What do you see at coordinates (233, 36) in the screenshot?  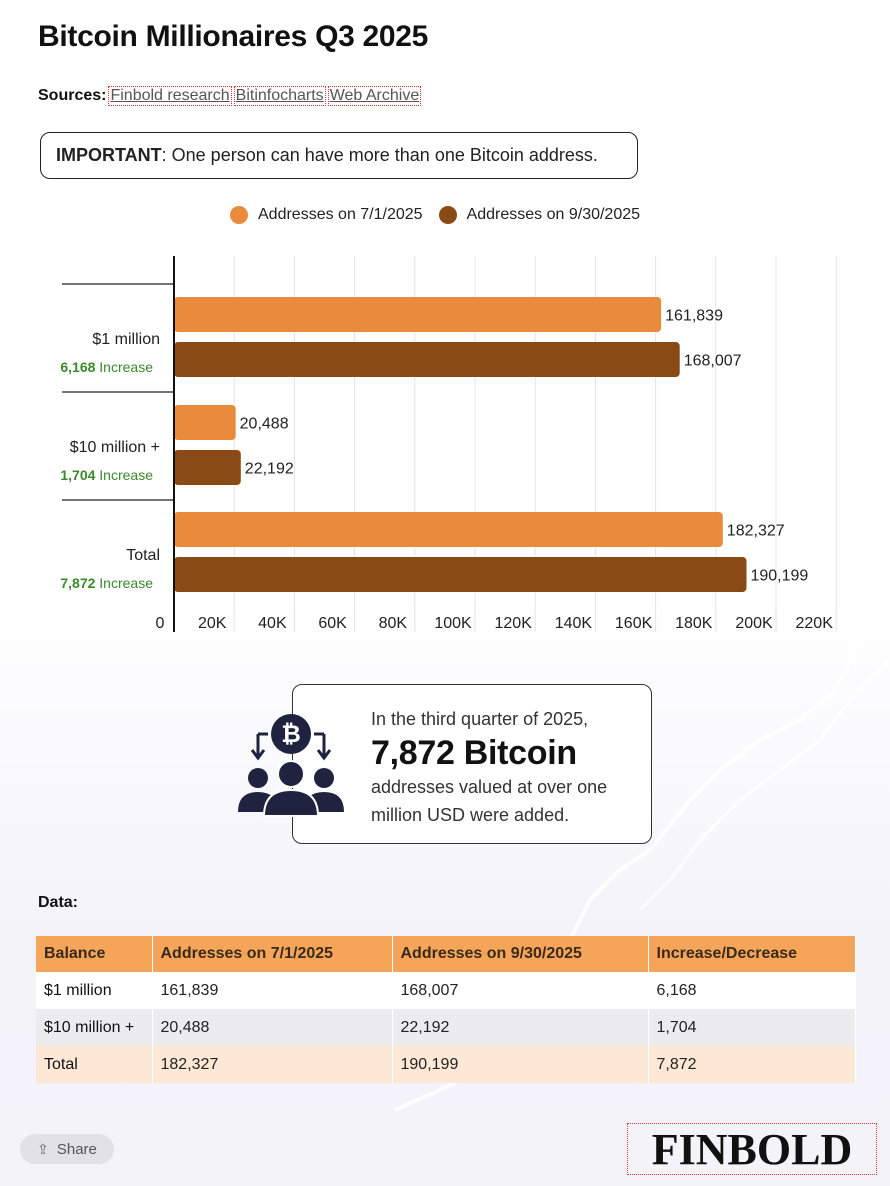 I see `page-title: Bitcoin Millionaires Q3 2025` at bounding box center [233, 36].